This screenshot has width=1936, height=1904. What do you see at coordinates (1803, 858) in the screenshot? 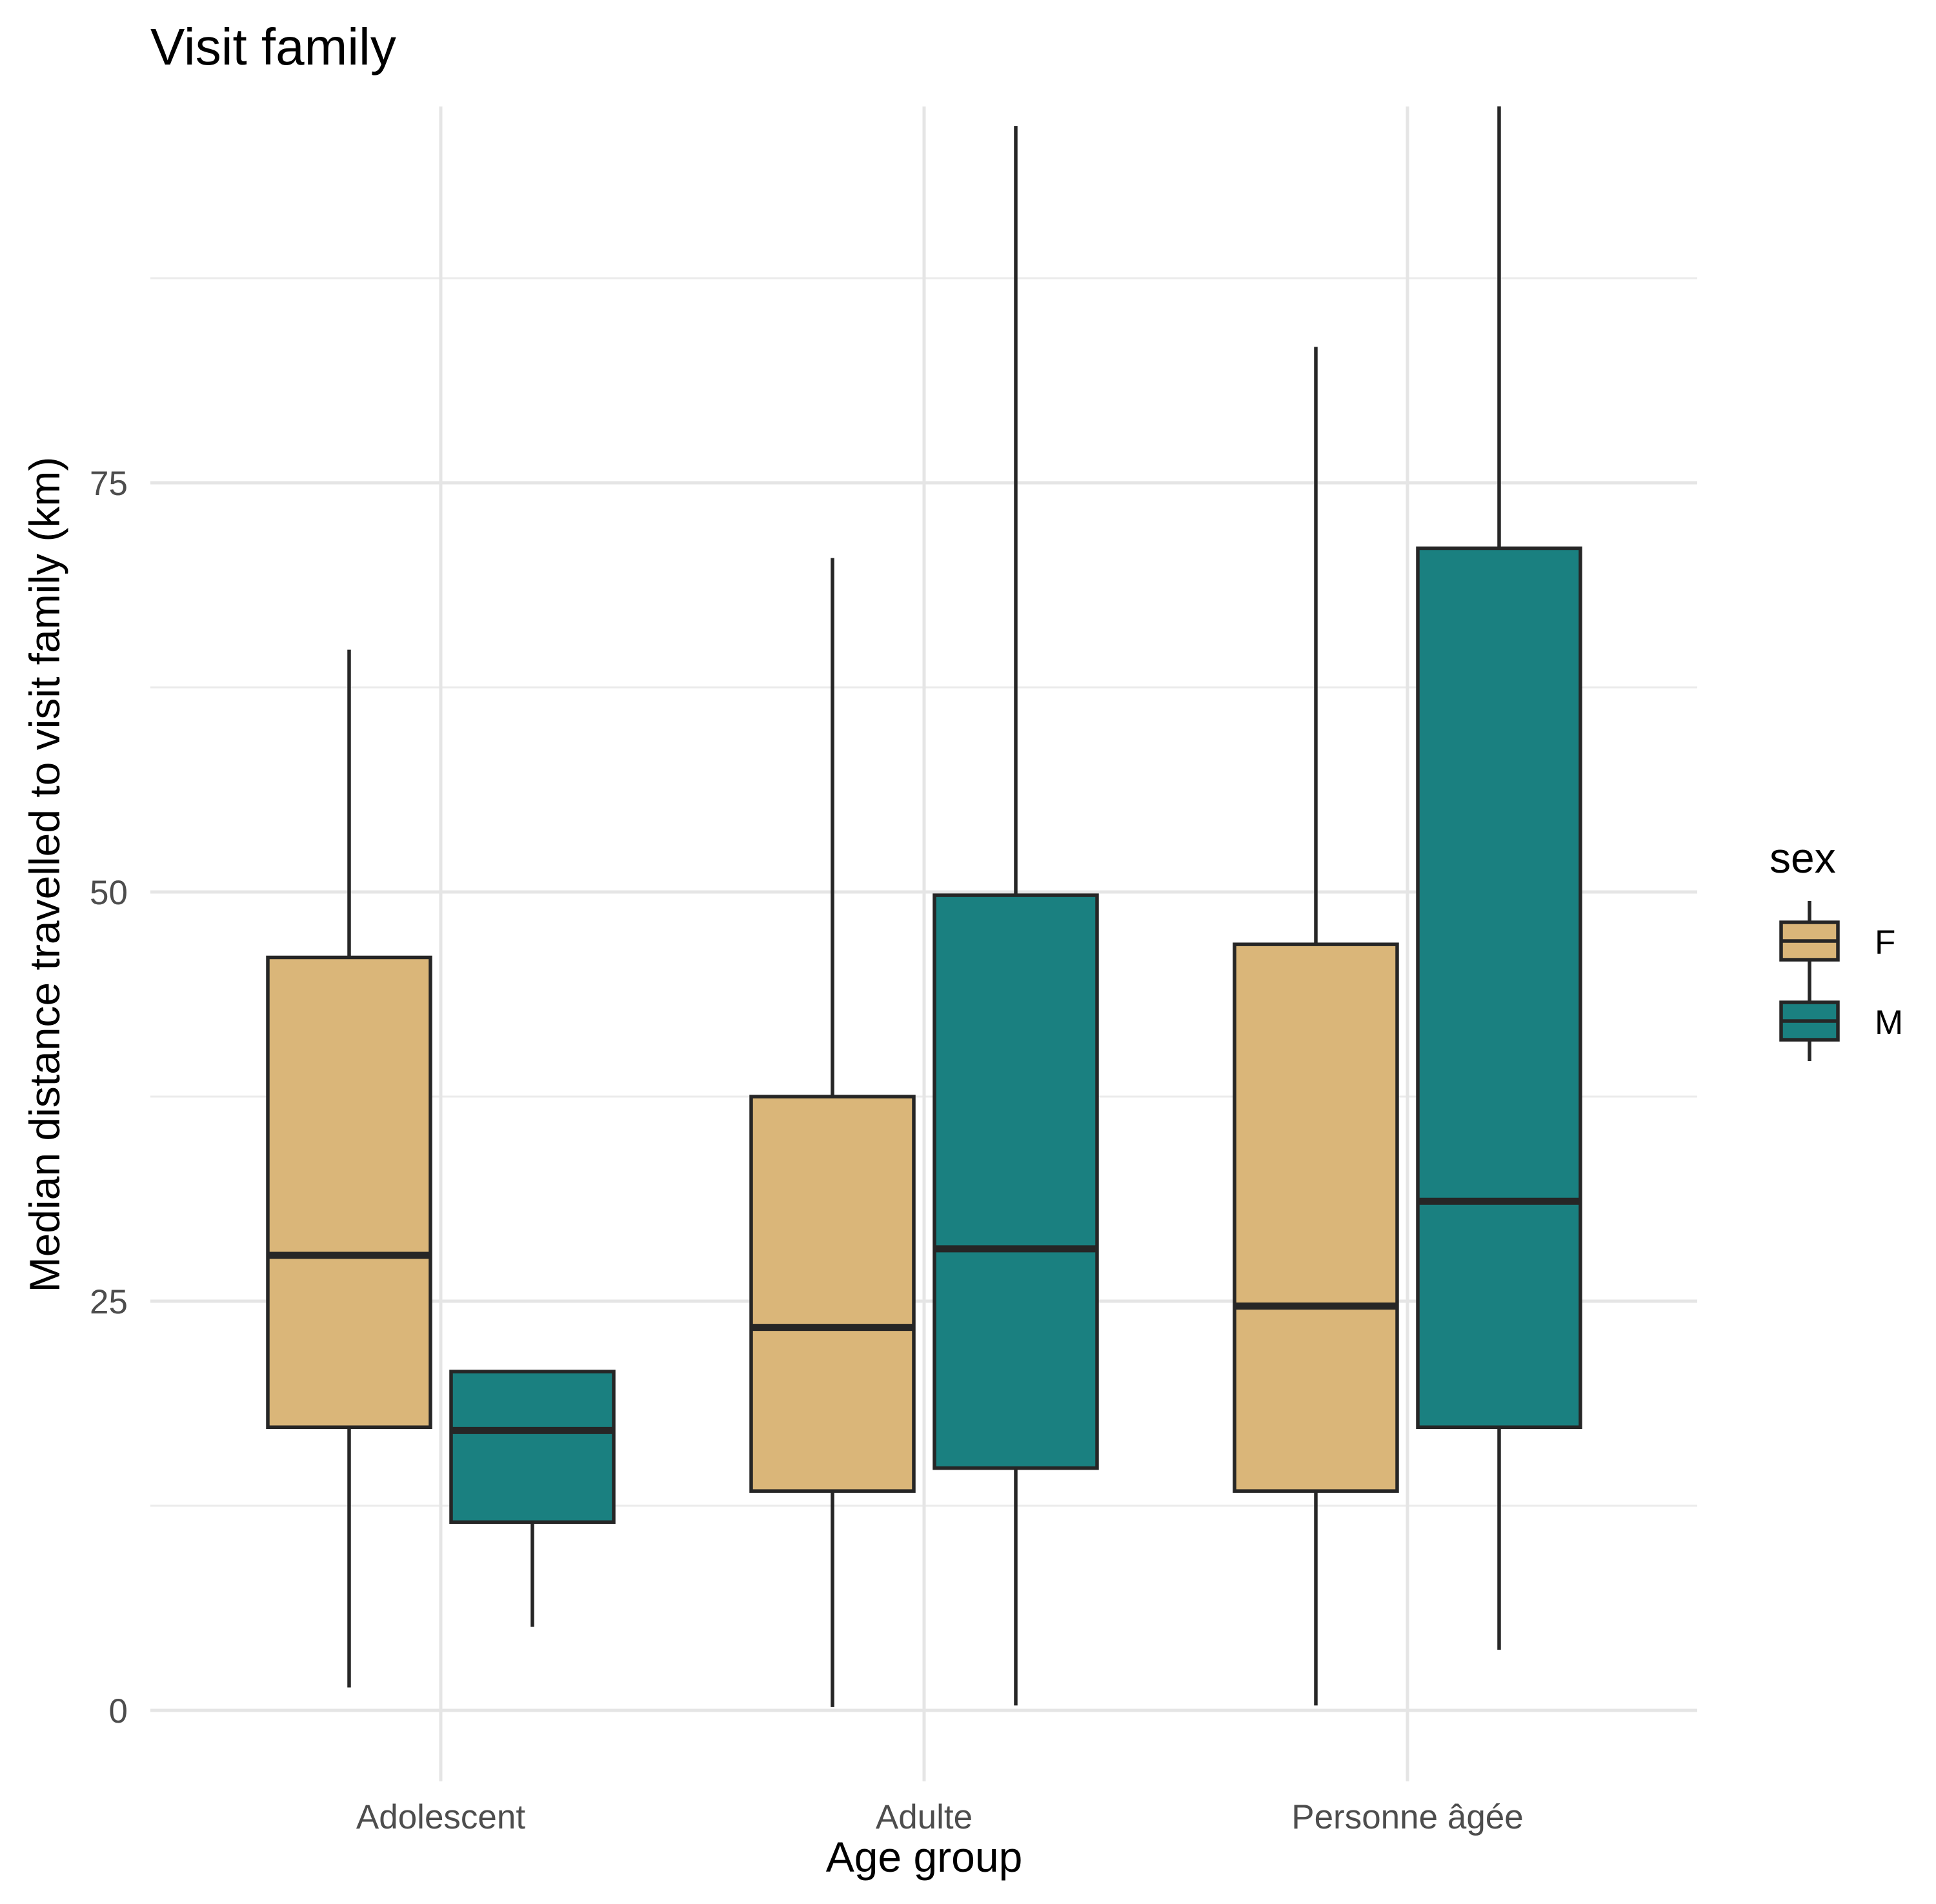
I see `legend-title: sex` at bounding box center [1803, 858].